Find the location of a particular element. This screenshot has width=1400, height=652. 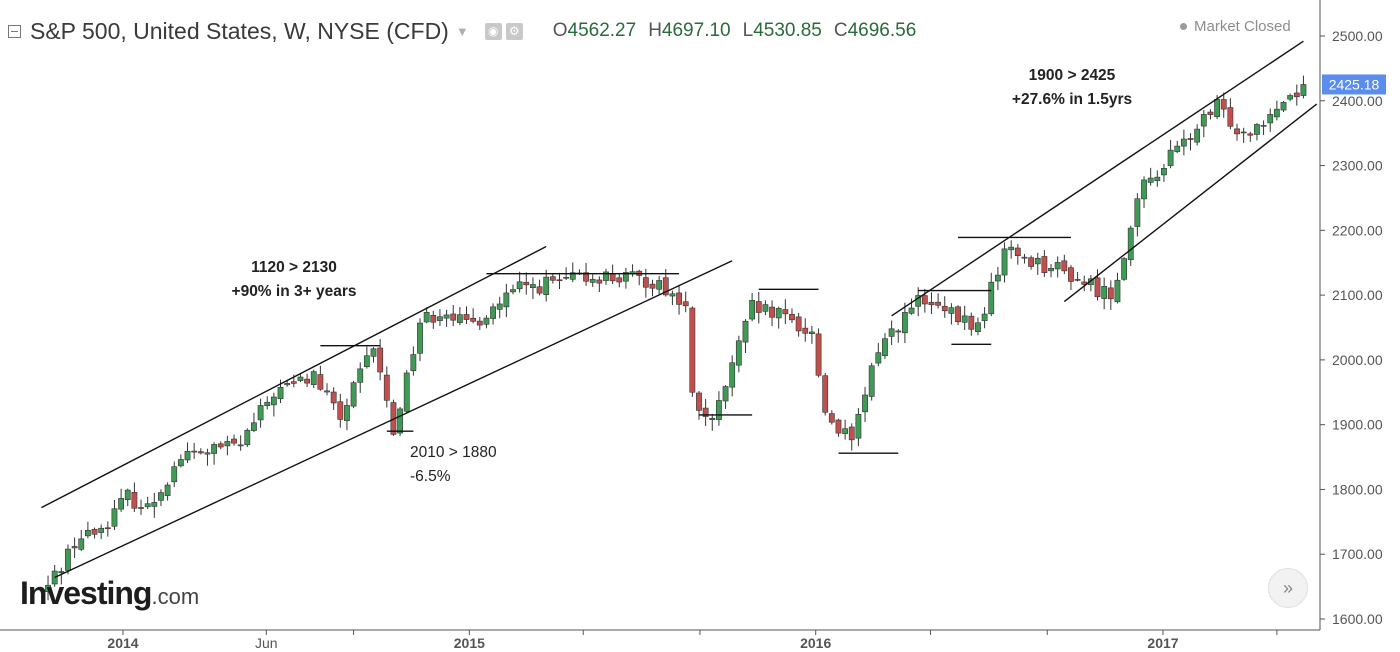

y-tick-label: 2200.00 is located at coordinates (1357, 230).